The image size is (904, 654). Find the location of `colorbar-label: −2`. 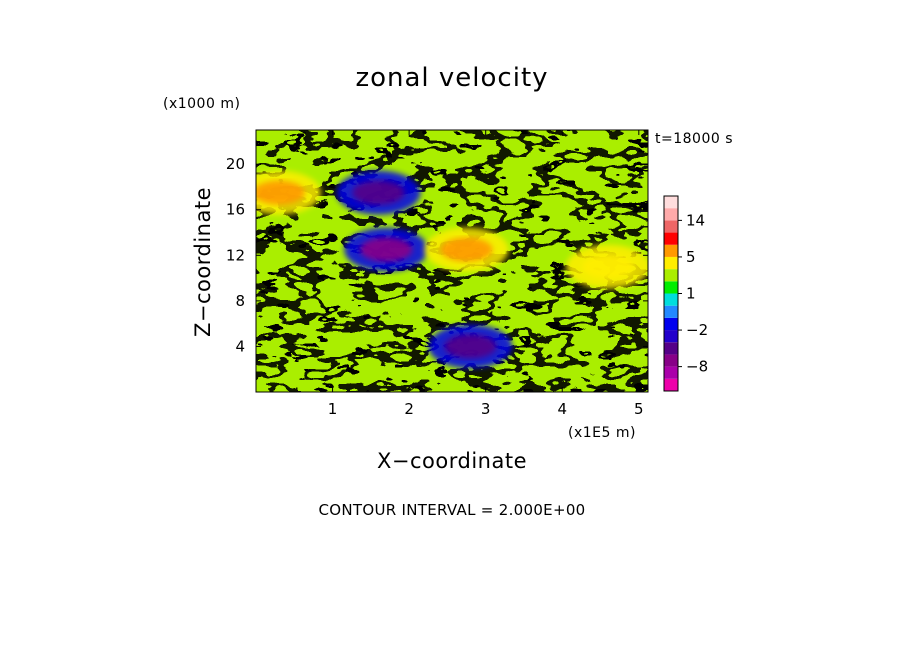

colorbar-label: −2 is located at coordinates (697, 330).